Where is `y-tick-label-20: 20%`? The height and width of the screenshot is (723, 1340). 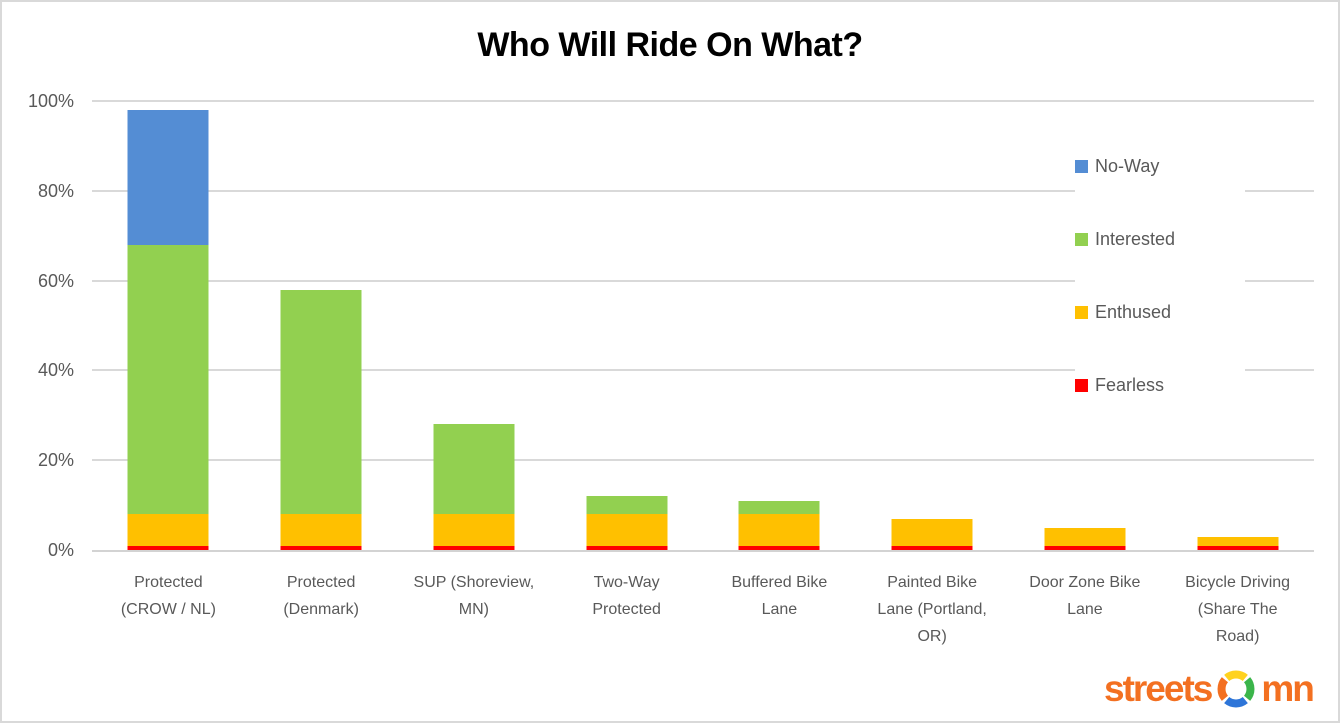 y-tick-label-20: 20% is located at coordinates (55, 460).